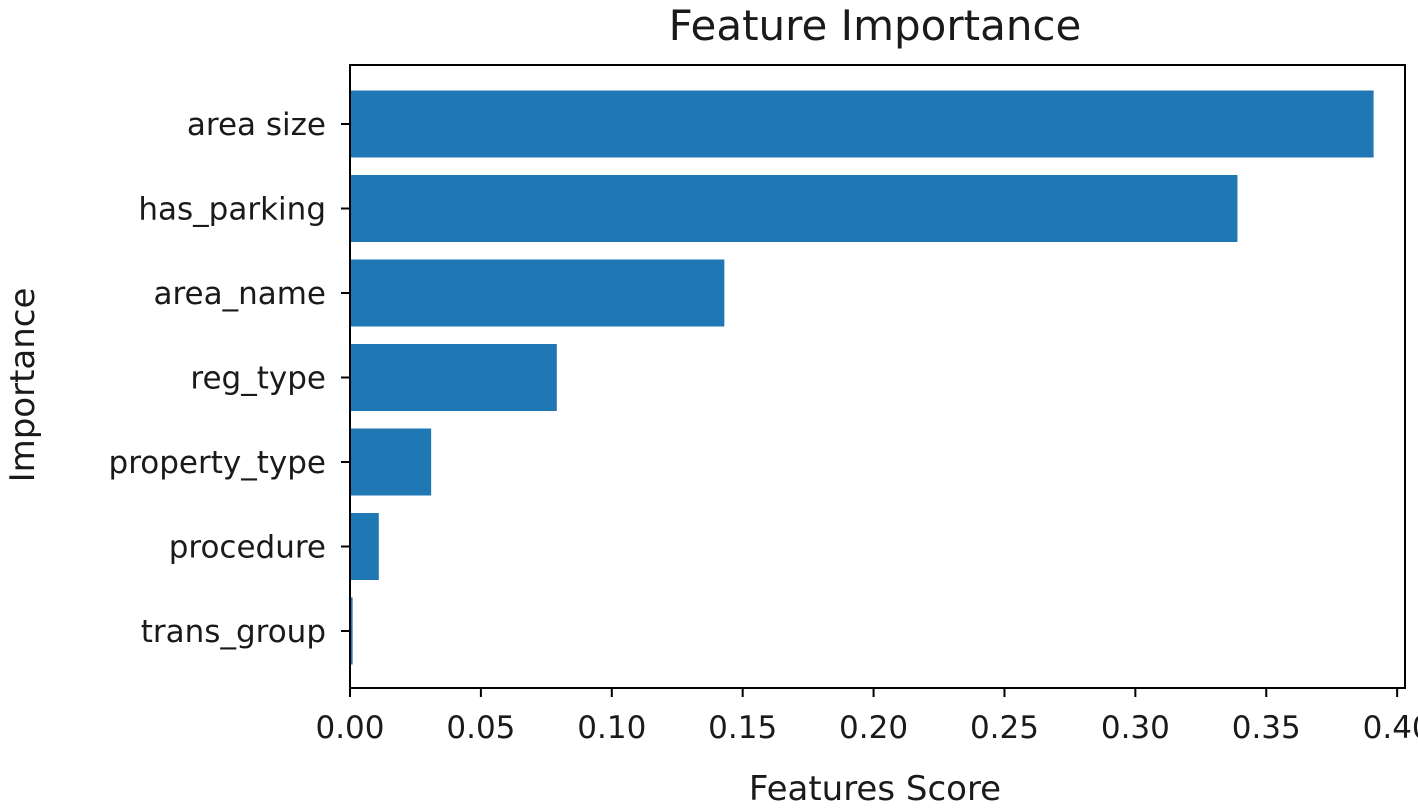 Image resolution: width=1418 pixels, height=809 pixels. What do you see at coordinates (742, 728) in the screenshot?
I see `x-tick-label: 0.15` at bounding box center [742, 728].